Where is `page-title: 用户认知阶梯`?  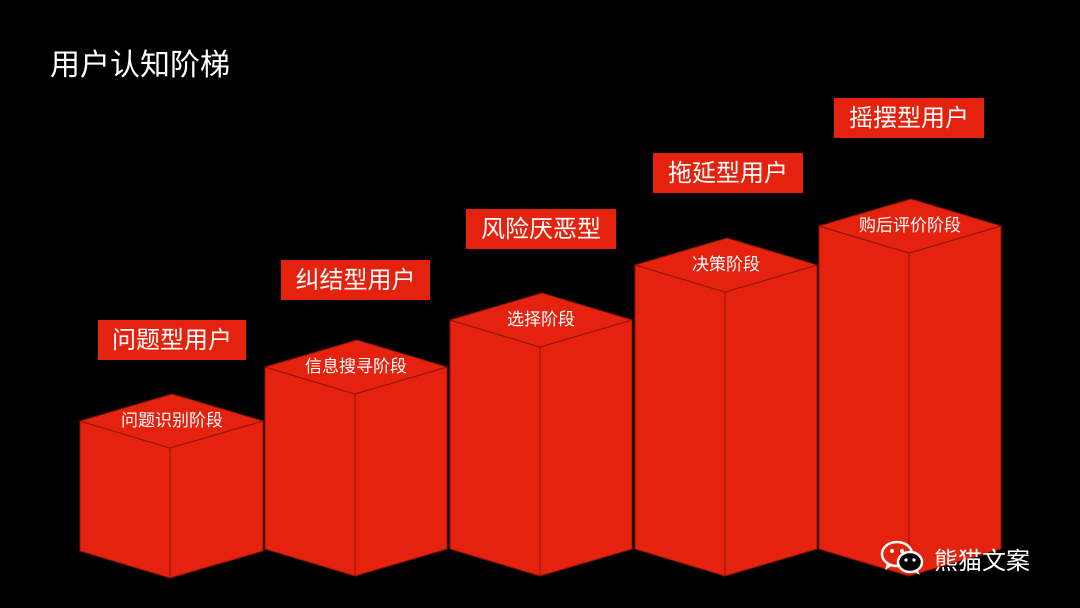 page-title: 用户认知阶梯 is located at coordinates (140, 65).